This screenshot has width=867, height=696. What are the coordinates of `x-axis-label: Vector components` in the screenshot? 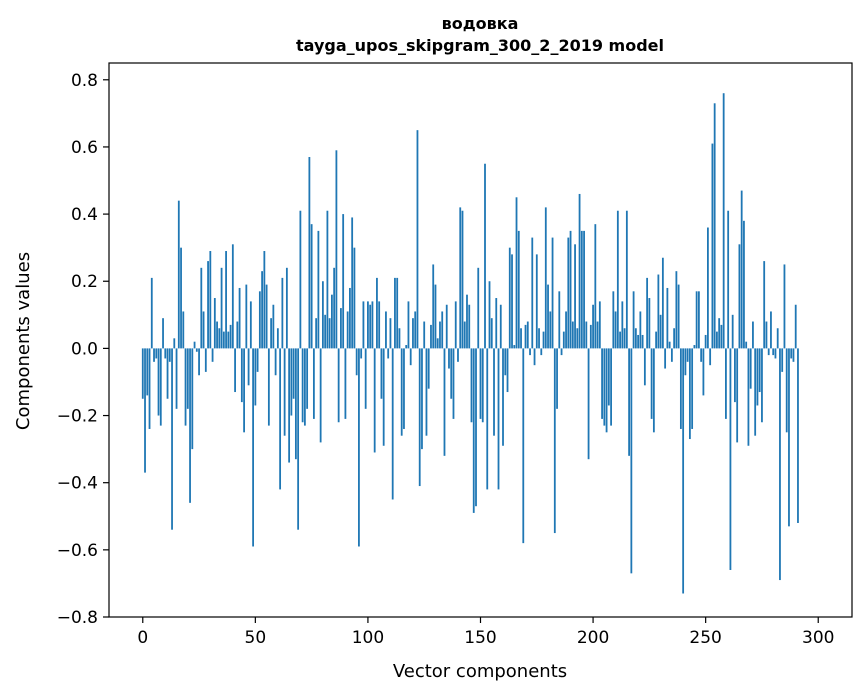 It's located at (480, 671).